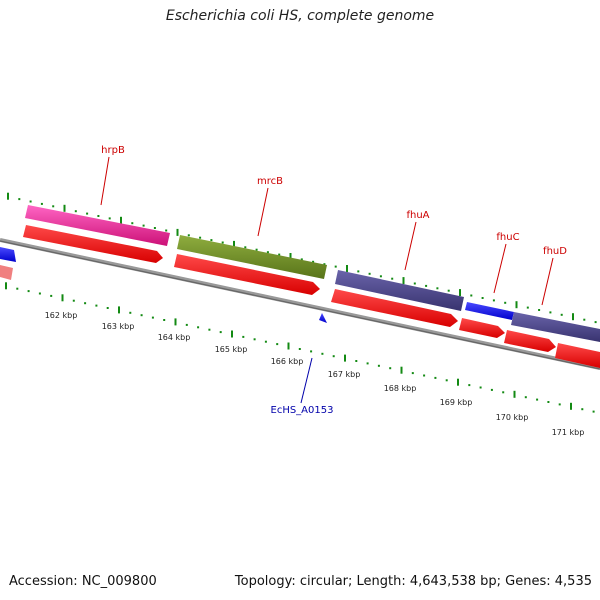 Image resolution: width=600 pixels, height=600 pixels. I want to click on gene-hrpB, so click(97, 225).